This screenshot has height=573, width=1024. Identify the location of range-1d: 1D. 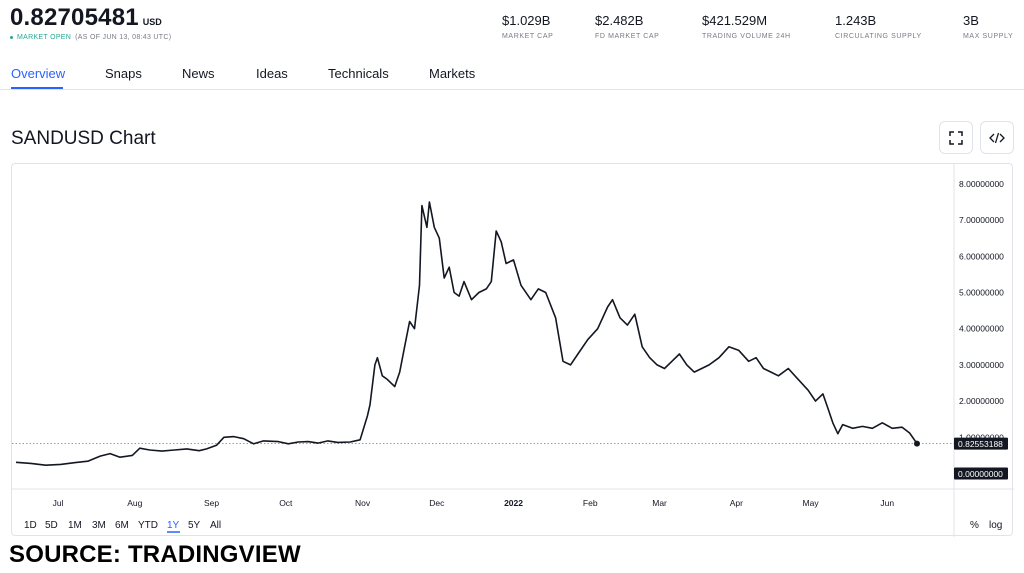
(30, 525).